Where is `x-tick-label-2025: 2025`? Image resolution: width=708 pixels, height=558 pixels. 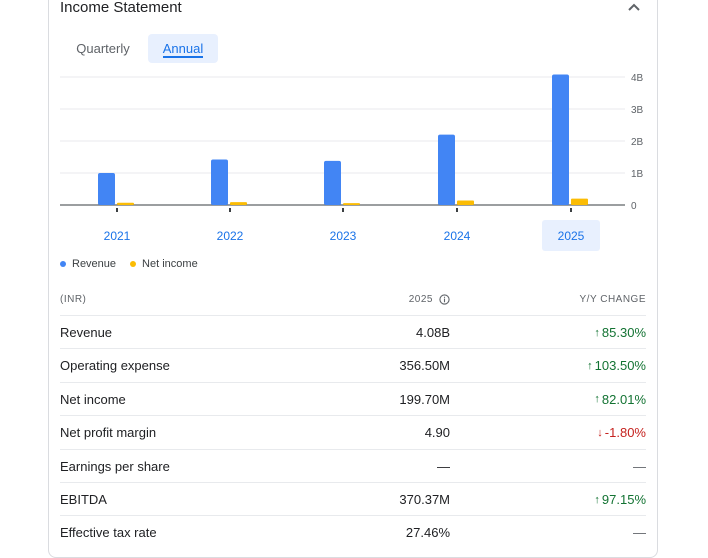 x-tick-label-2025: 2025 is located at coordinates (571, 236).